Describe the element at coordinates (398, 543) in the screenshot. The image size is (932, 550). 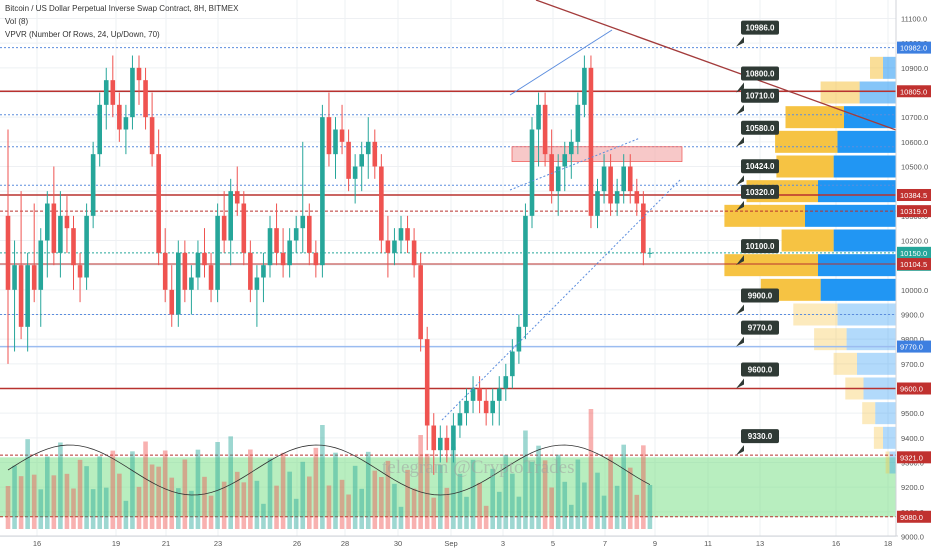
I see `time-tick-label: 30` at that location.